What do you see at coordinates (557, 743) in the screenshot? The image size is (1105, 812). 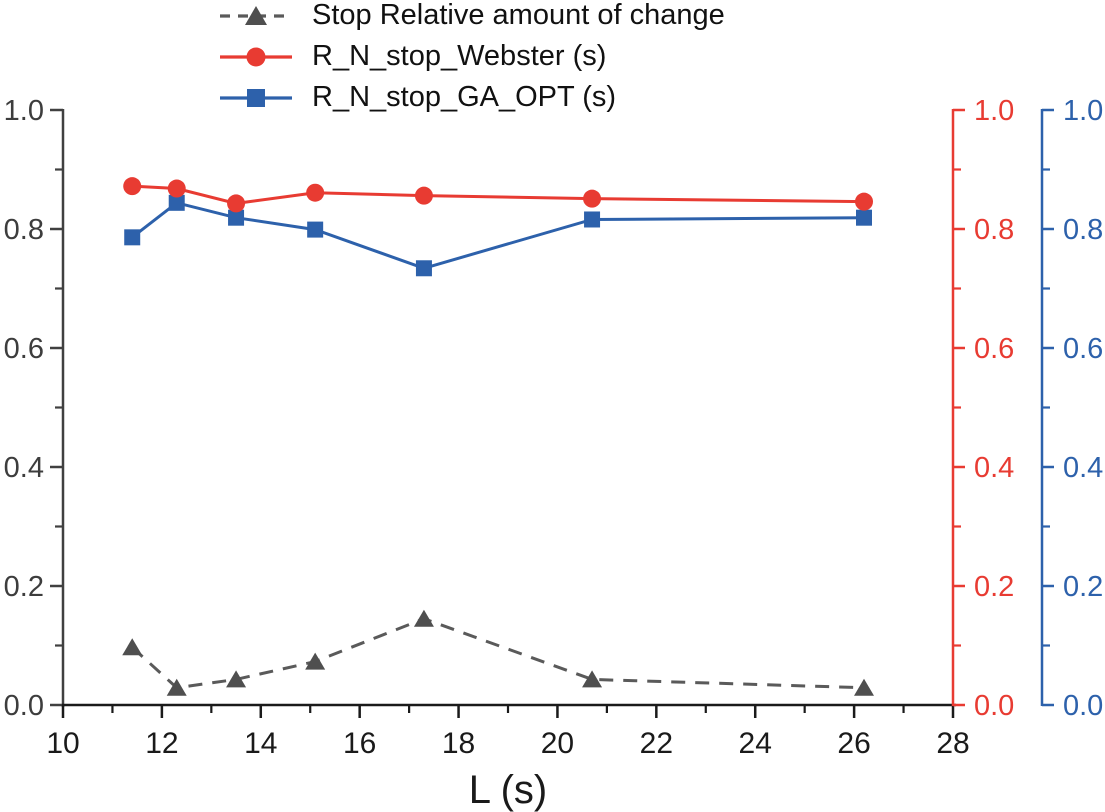 I see `x-axis-tick-label: 20` at bounding box center [557, 743].